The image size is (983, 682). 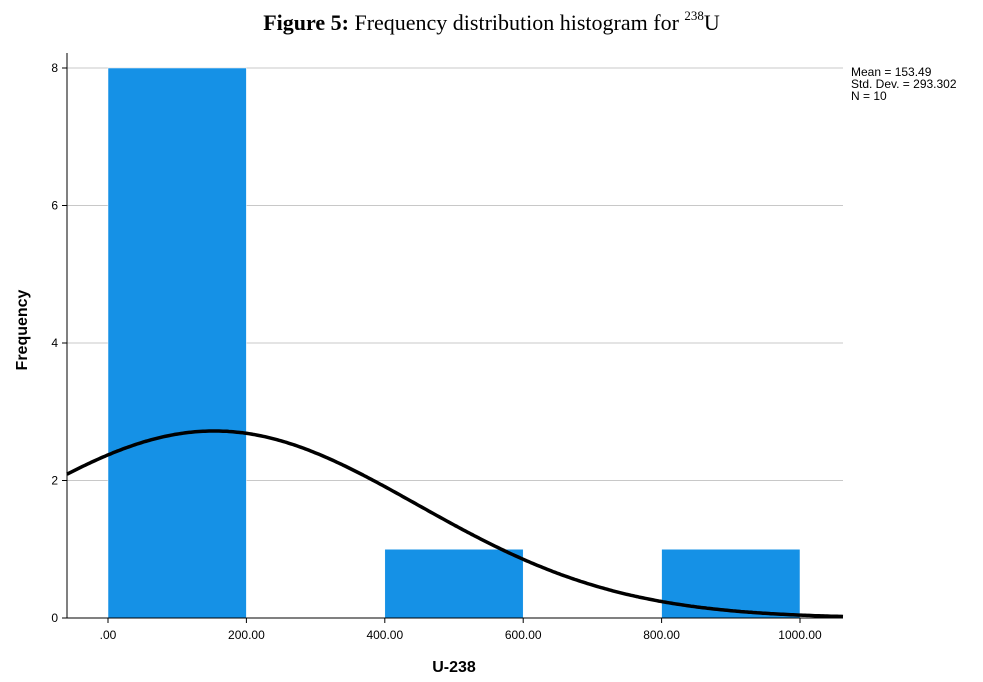 What do you see at coordinates (246, 635) in the screenshot?
I see `x-tick-label-1: 200.00` at bounding box center [246, 635].